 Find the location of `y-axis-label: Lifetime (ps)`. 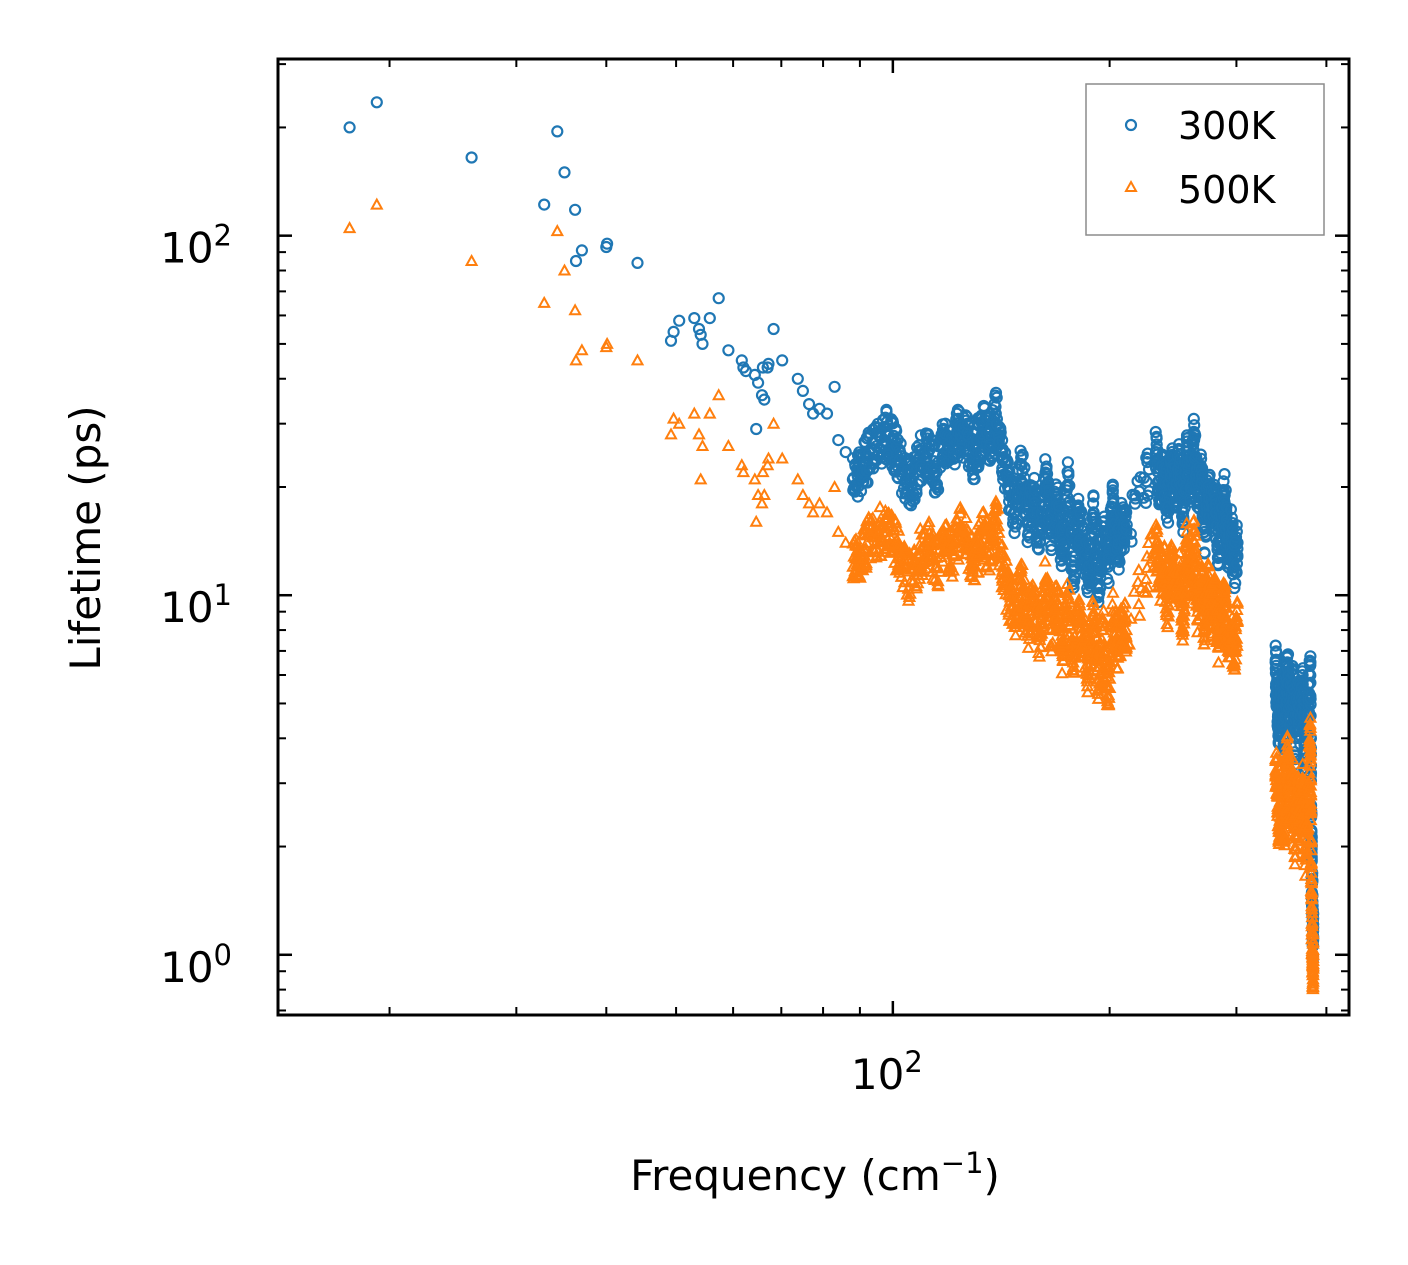

y-axis-label: Lifetime (ps) is located at coordinates (85, 537).